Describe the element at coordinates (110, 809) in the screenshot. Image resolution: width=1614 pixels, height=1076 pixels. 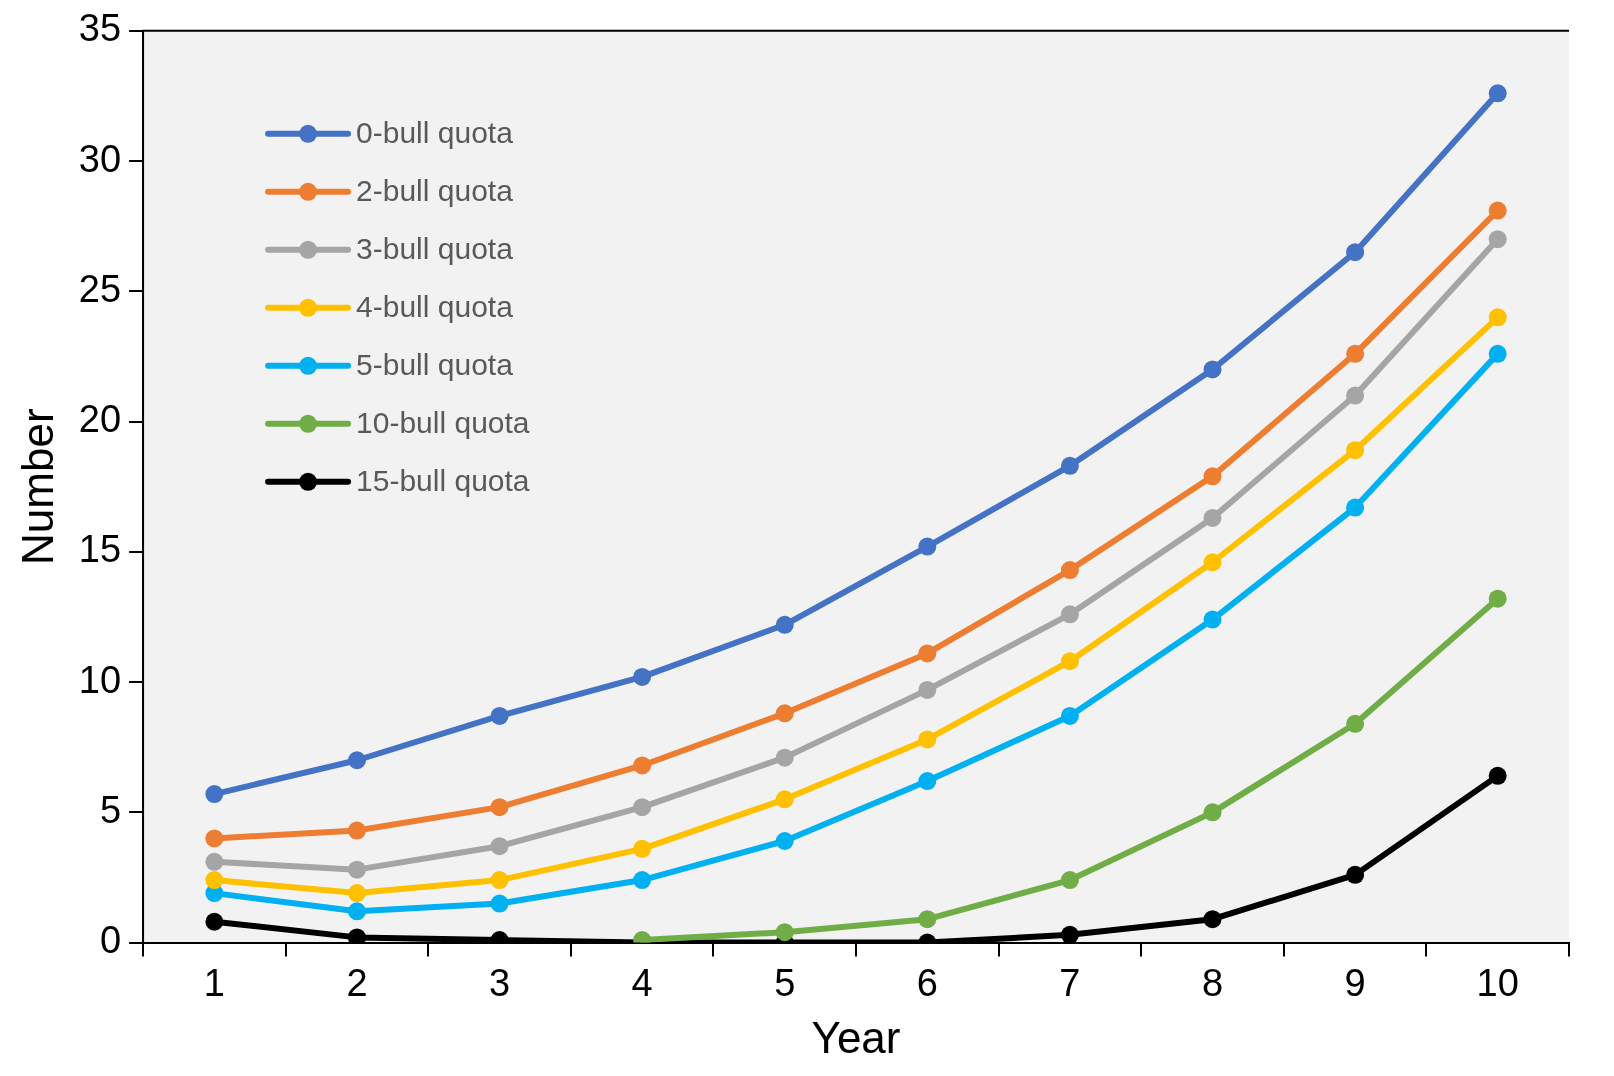
I see `y-tick-label: 5` at that location.